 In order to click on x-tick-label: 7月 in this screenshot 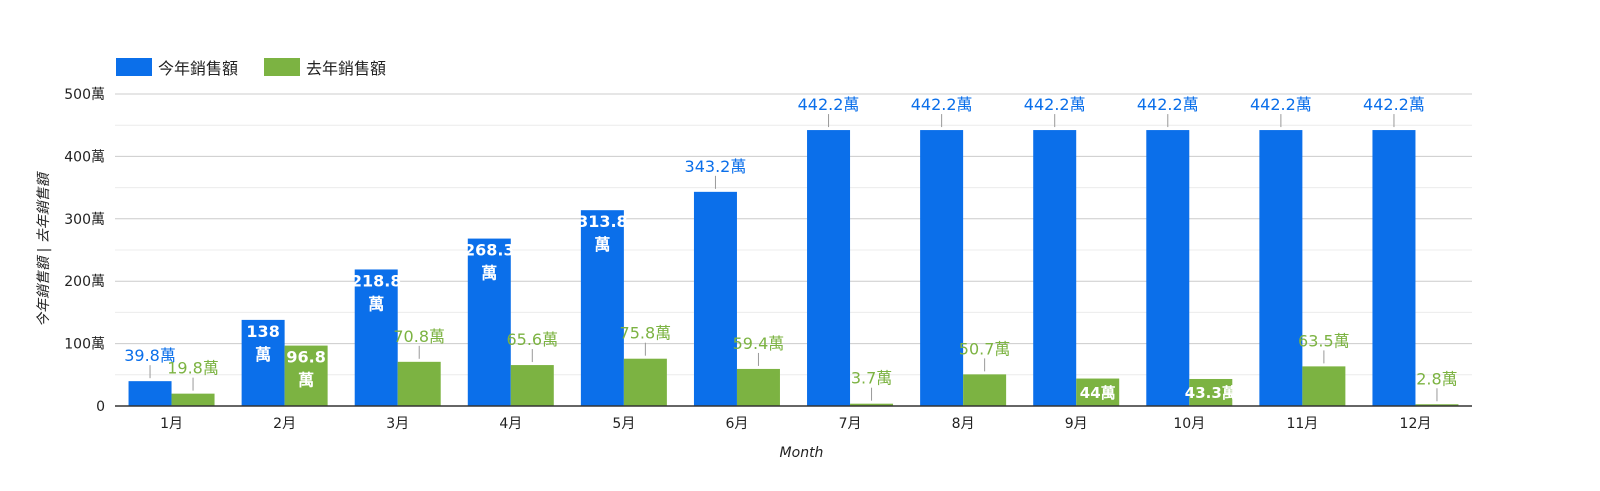, I will do `click(850, 424)`.